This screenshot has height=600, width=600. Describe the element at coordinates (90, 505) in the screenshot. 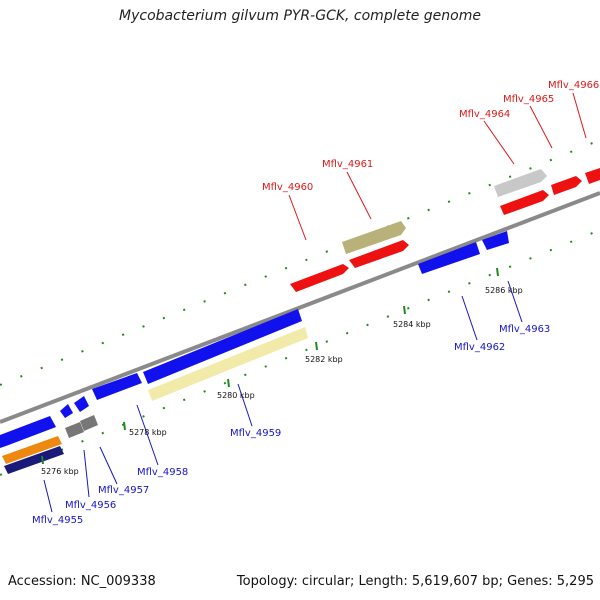

I see `label-mflv-4956: Mflv_4956` at that location.